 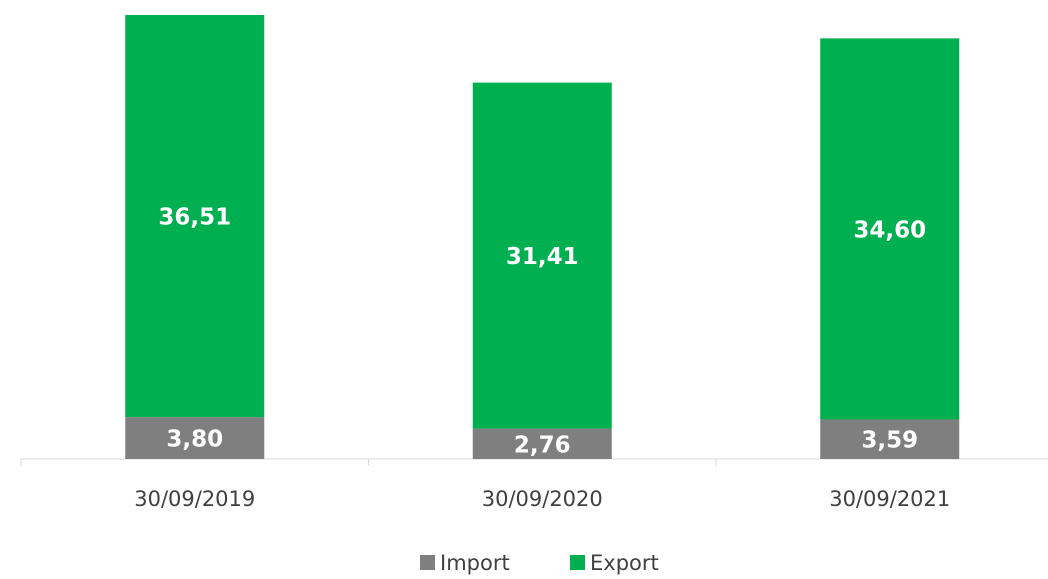 I want to click on x-tick-label: 30/09/2021, so click(x=889, y=499).